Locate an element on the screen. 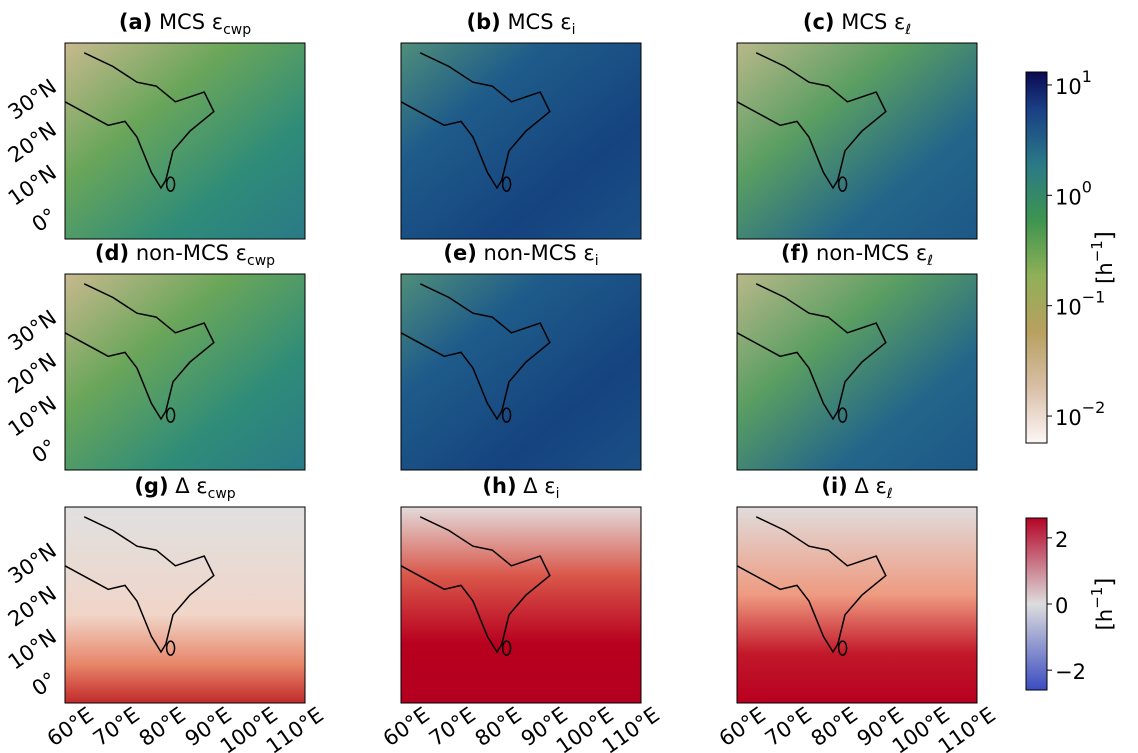  panel-tag: (i) is located at coordinates (834, 486).